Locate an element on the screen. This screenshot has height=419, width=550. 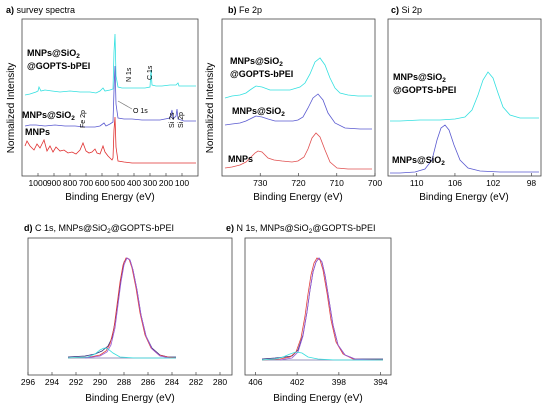
annotation-o1s: O 1s is located at coordinates (140, 111).